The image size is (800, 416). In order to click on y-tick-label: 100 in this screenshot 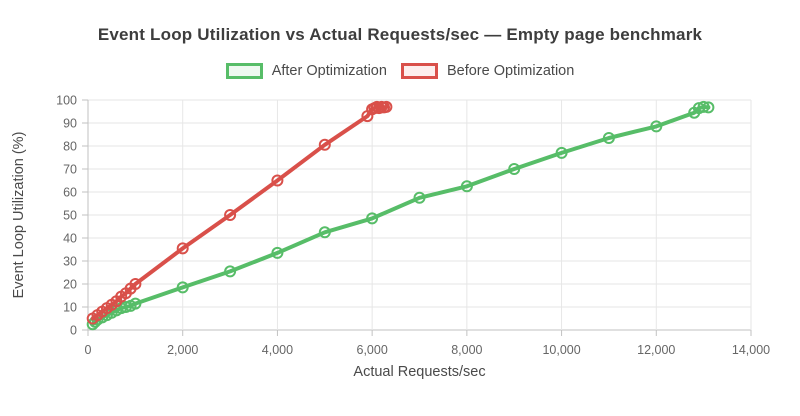, I will do `click(66, 101)`.